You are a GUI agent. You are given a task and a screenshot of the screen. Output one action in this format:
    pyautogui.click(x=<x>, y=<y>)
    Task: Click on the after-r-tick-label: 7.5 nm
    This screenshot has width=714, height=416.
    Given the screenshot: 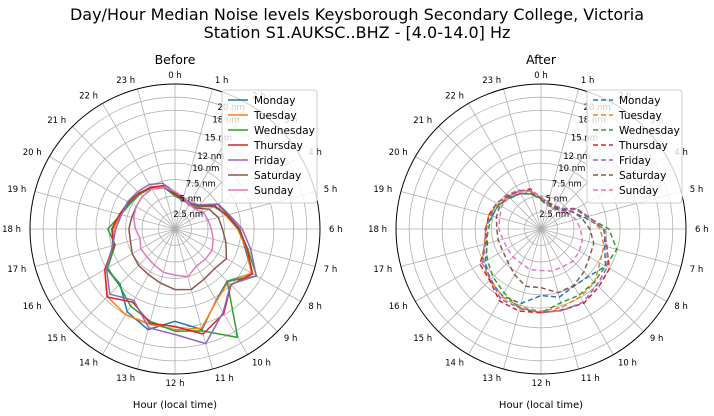 What is the action you would take?
    pyautogui.click(x=567, y=184)
    